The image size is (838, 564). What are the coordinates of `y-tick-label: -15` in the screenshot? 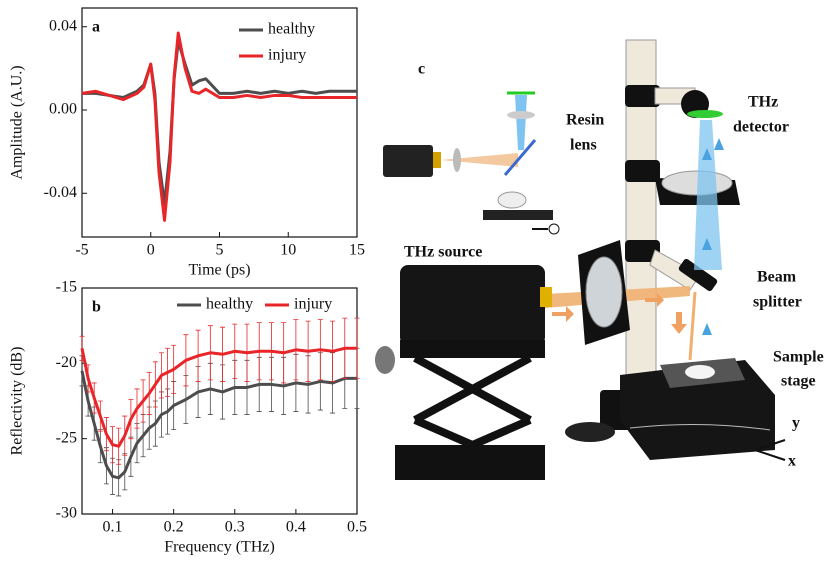 It's located at (66, 287).